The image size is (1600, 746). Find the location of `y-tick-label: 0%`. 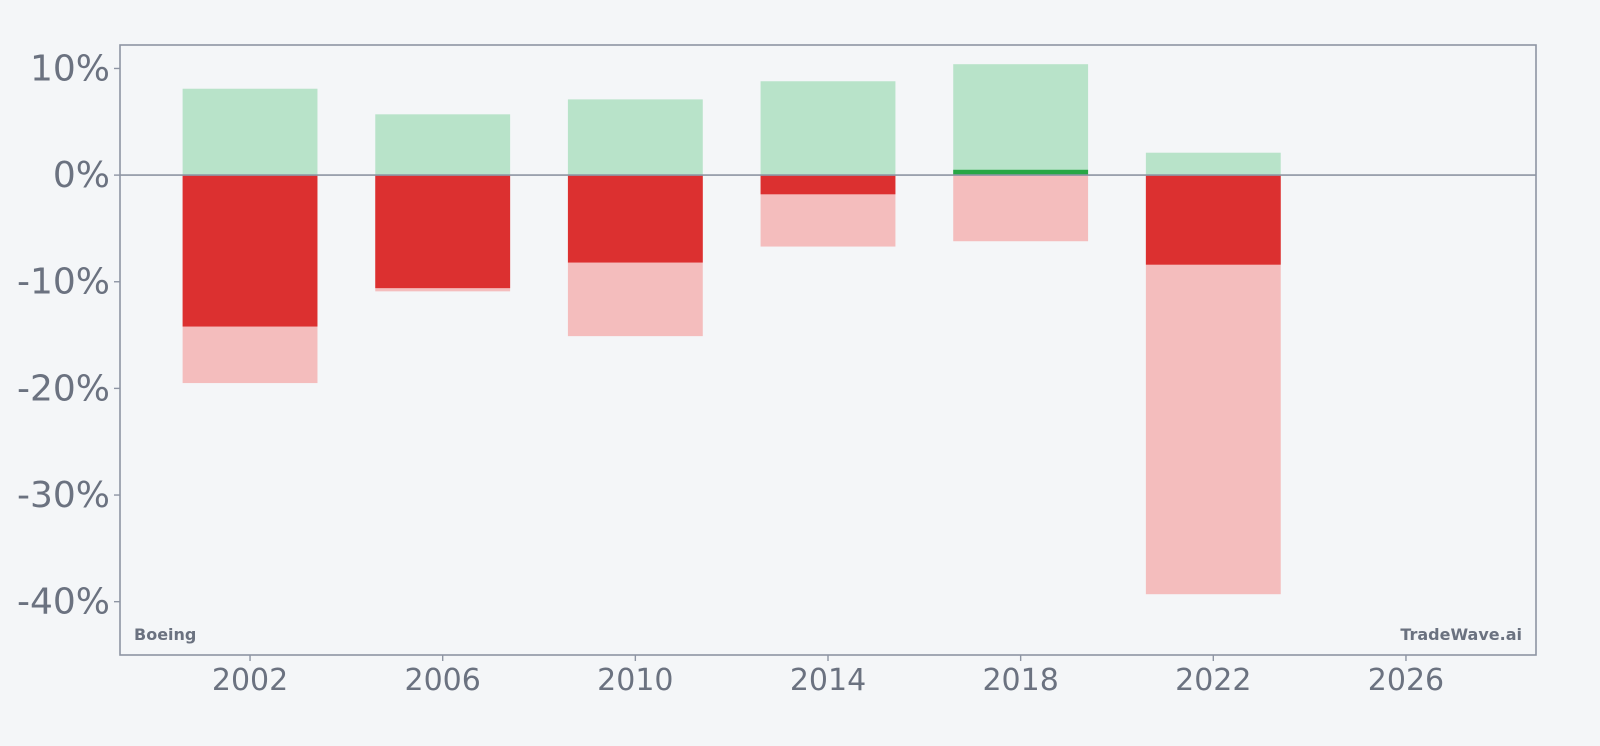

y-tick-label: 0% is located at coordinates (81, 175).